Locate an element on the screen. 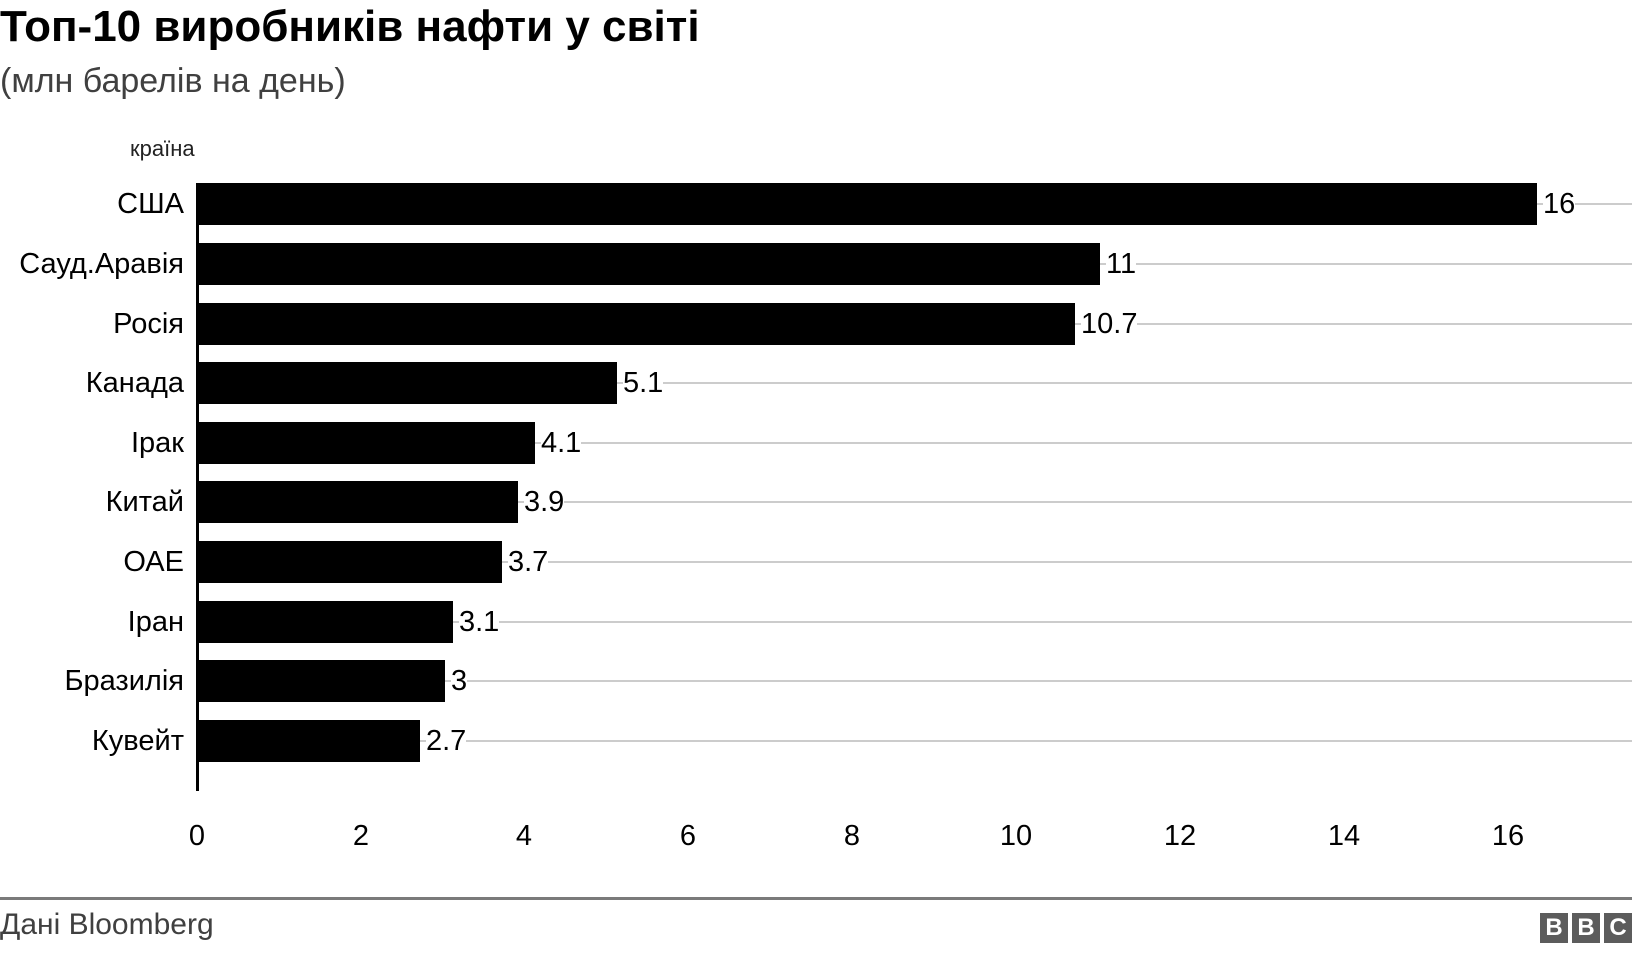  category-label: Кувейт is located at coordinates (137, 741).